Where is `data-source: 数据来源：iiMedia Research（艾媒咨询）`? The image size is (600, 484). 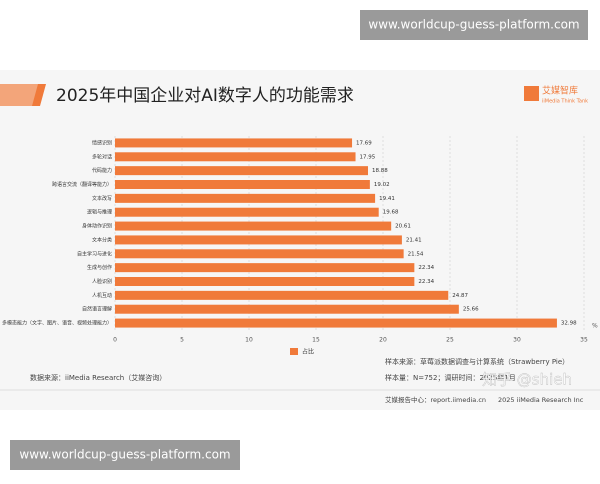
data-source: 数据来源：iiMedia Research（艾媒咨询） is located at coordinates (98, 377).